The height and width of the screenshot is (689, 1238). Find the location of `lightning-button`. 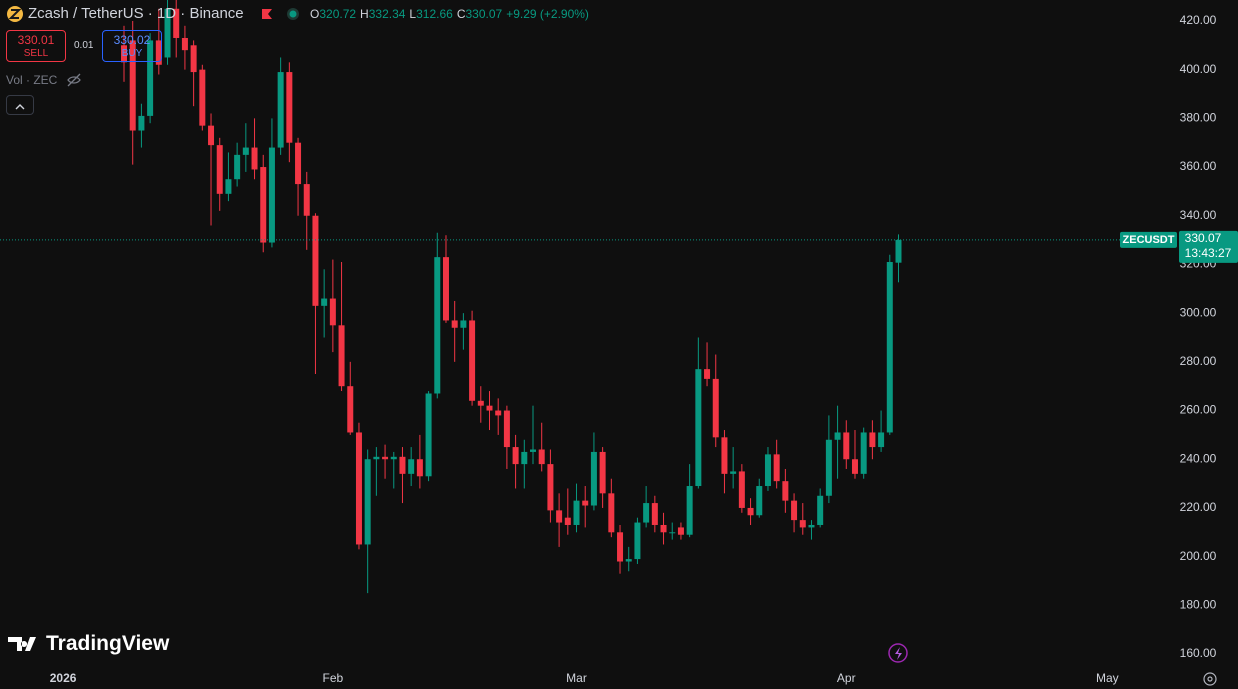

lightning-button is located at coordinates (898, 653).